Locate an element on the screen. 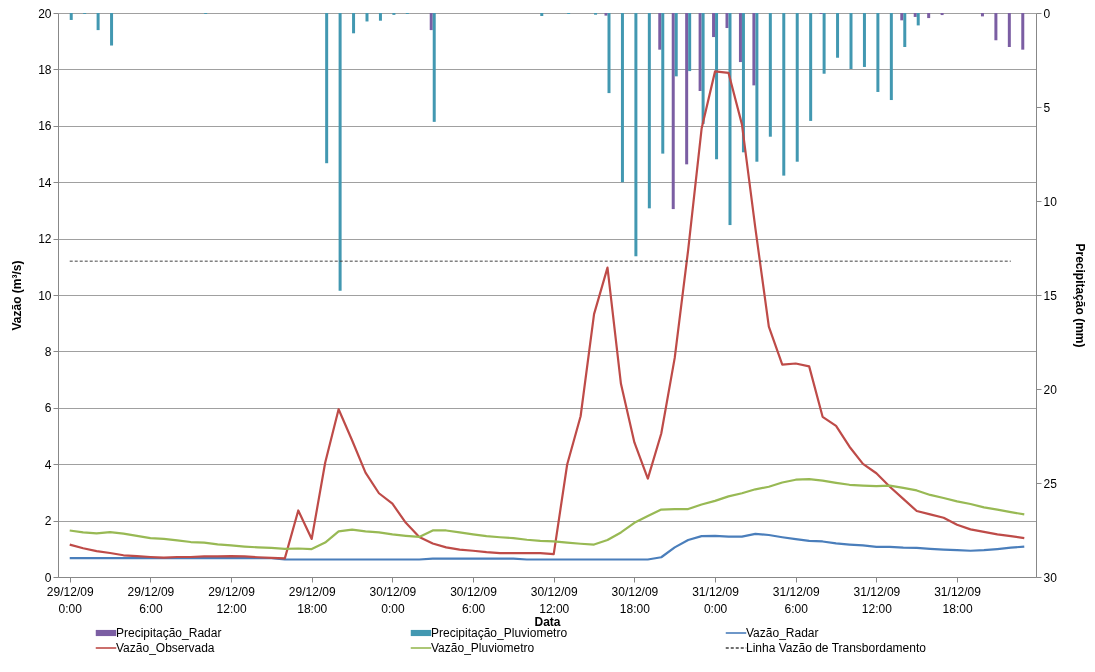  x-tick-label: 31/12/09 0:00 is located at coordinates (716, 600).